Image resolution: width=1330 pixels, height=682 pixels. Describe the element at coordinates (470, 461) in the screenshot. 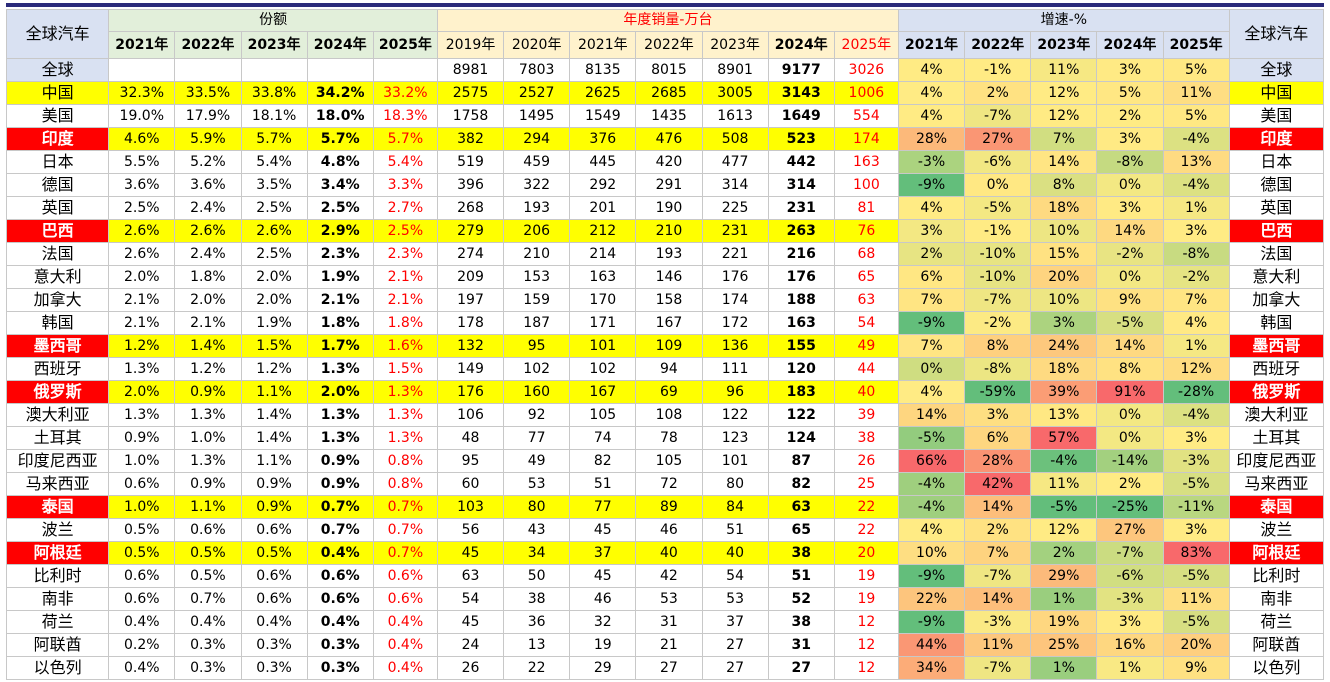

I see `sales-cell: 95` at that location.